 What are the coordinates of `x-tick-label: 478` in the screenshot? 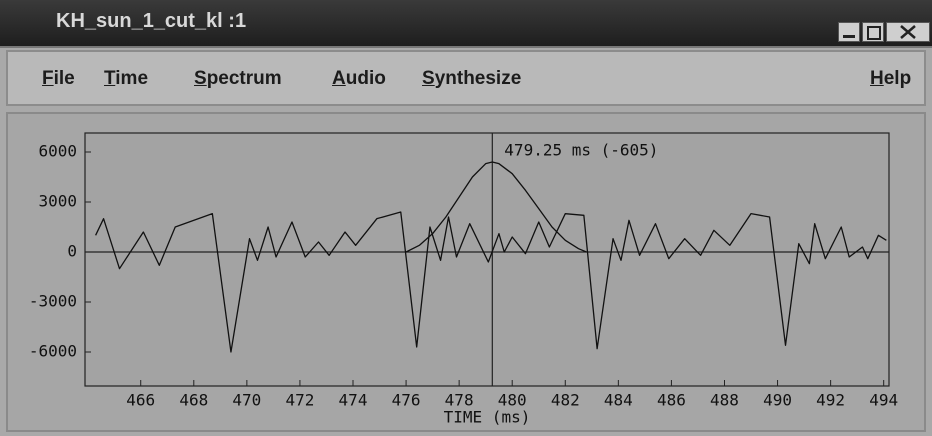 It's located at (459, 400).